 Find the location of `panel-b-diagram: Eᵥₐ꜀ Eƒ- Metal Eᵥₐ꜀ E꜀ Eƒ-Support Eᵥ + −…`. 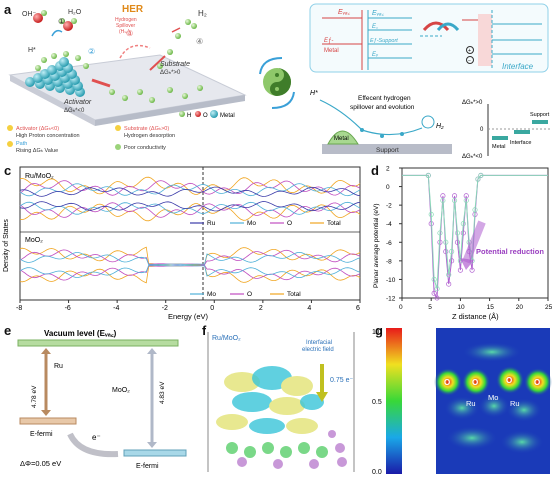

panel-b-diagram: Eᵥₐ꜀ Eƒ- Metal Eᵥₐ꜀ E꜀ Eƒ-Support Eᵥ + −… is located at coordinates (429, 81).